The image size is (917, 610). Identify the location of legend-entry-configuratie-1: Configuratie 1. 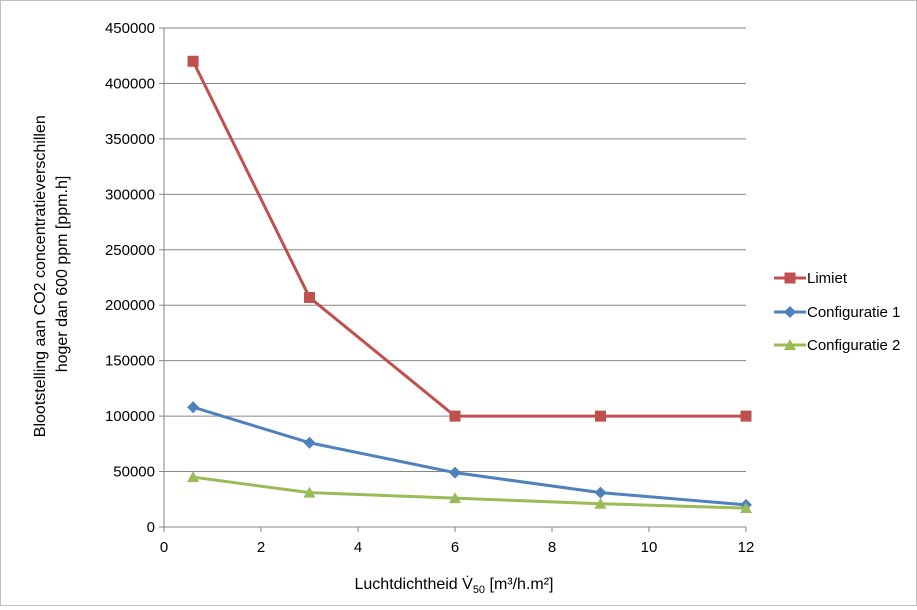
(837, 312).